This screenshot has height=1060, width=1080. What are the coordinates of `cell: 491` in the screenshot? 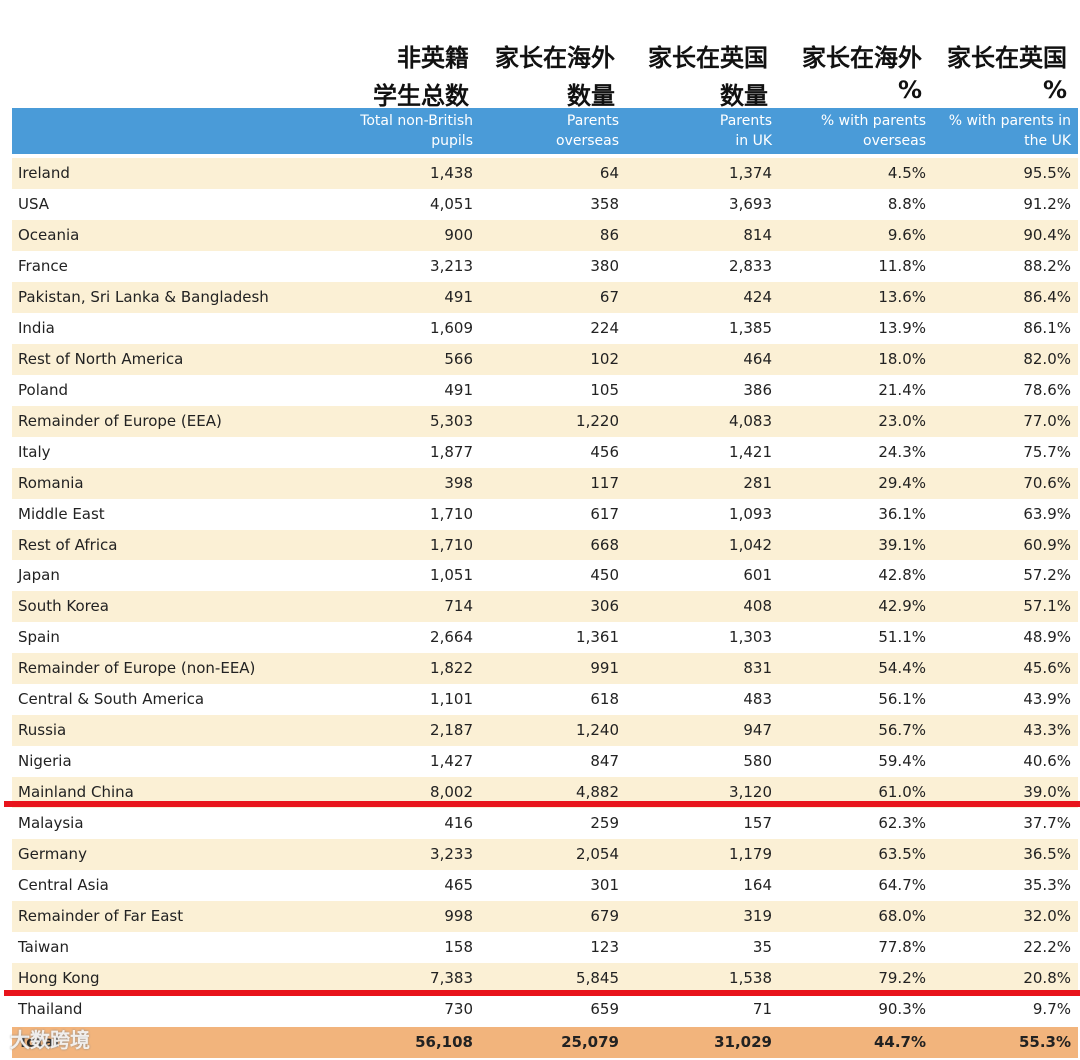 It's located at (458, 389).